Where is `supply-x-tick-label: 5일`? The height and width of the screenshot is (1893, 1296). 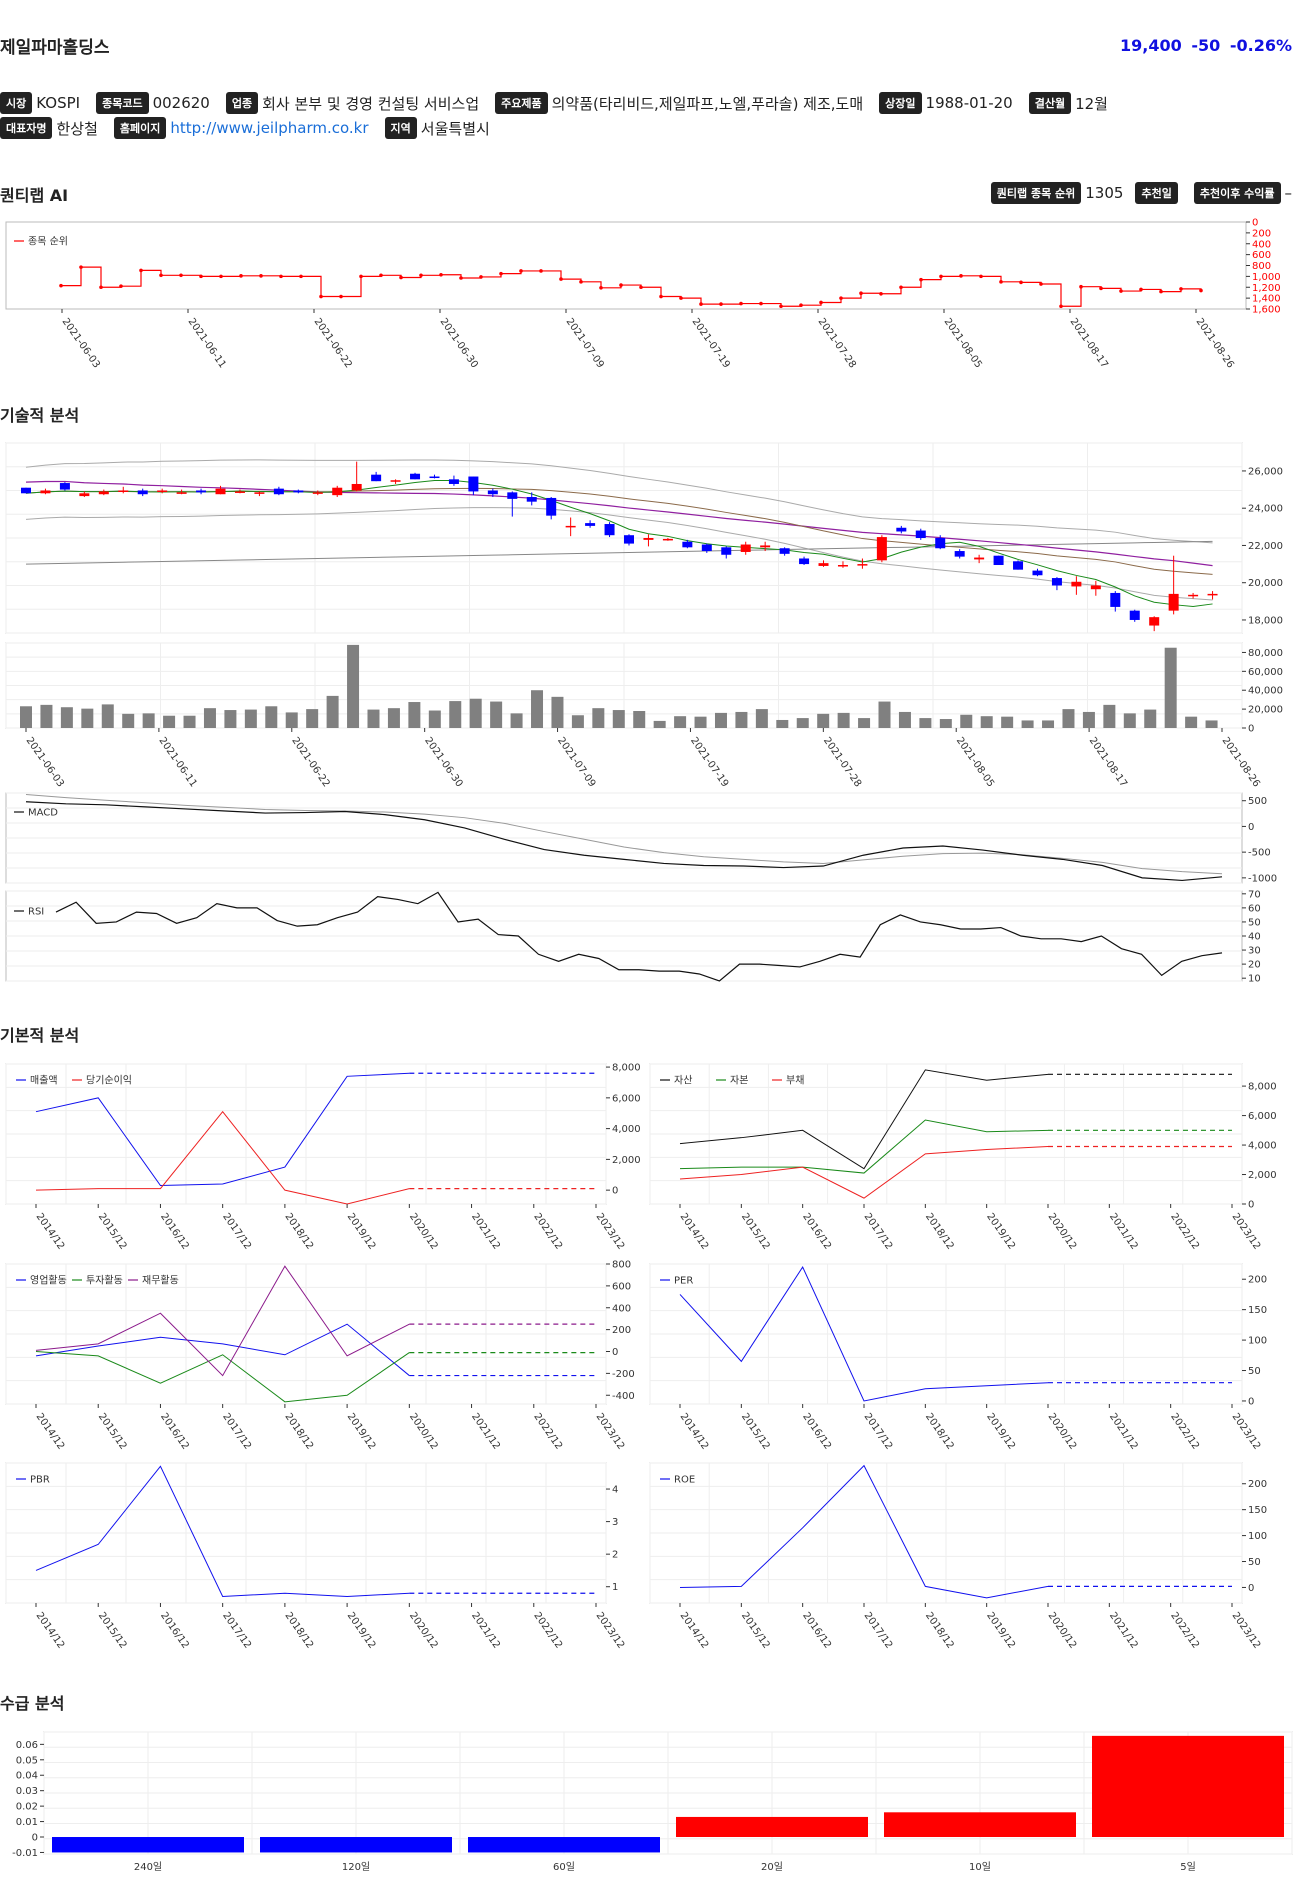
supply-x-tick-label: 5일 is located at coordinates (1188, 1867).